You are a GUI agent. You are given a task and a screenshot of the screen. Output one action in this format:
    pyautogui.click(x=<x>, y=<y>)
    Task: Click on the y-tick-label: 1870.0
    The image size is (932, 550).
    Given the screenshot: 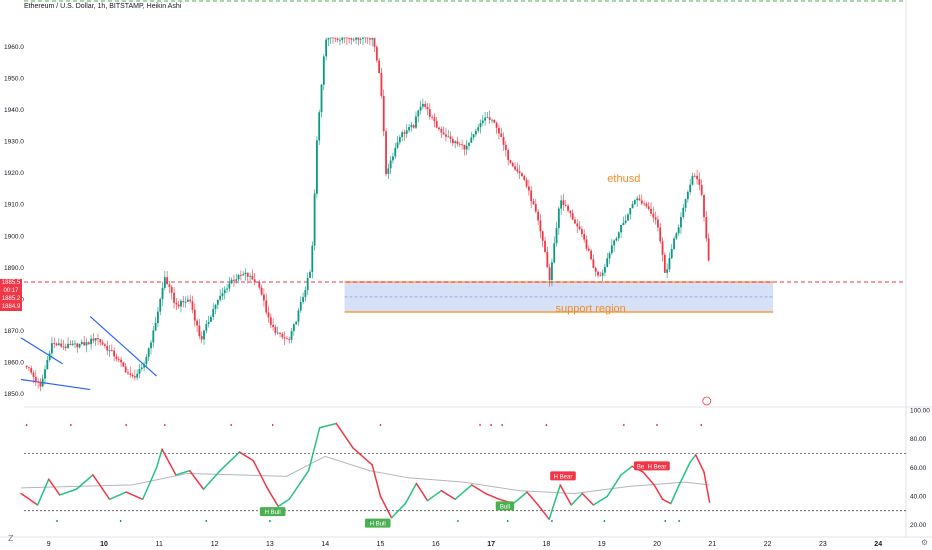 What is the action you would take?
    pyautogui.click(x=14, y=331)
    